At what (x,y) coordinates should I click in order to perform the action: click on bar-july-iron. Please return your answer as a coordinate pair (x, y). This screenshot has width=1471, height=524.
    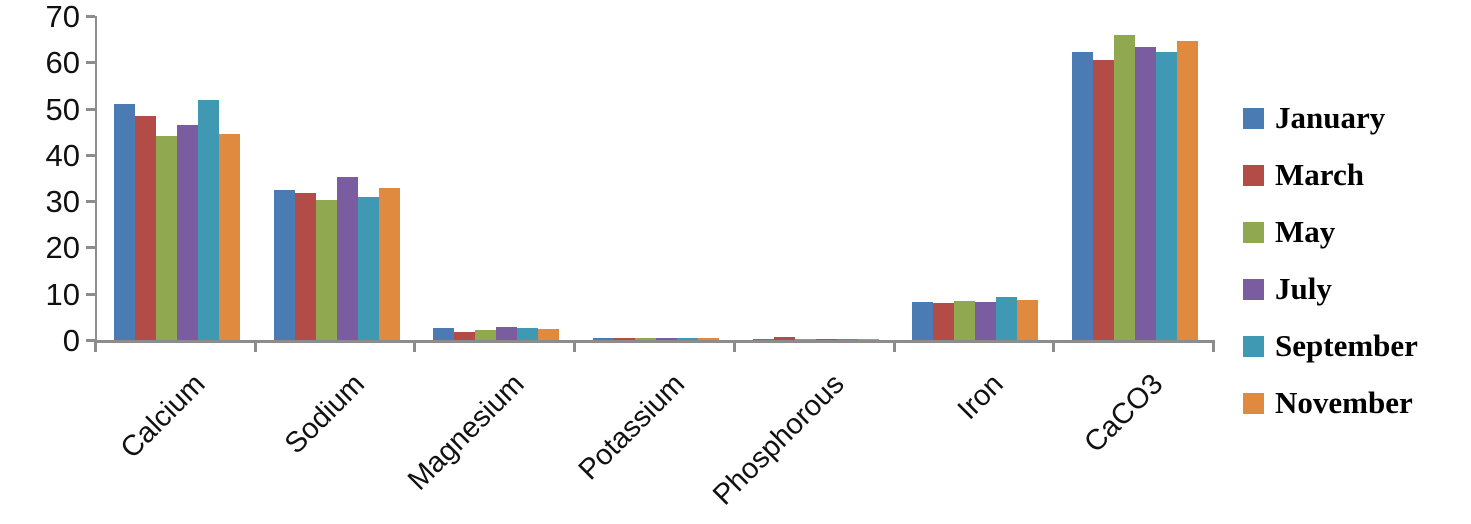
    Looking at the image, I should click on (986, 321).